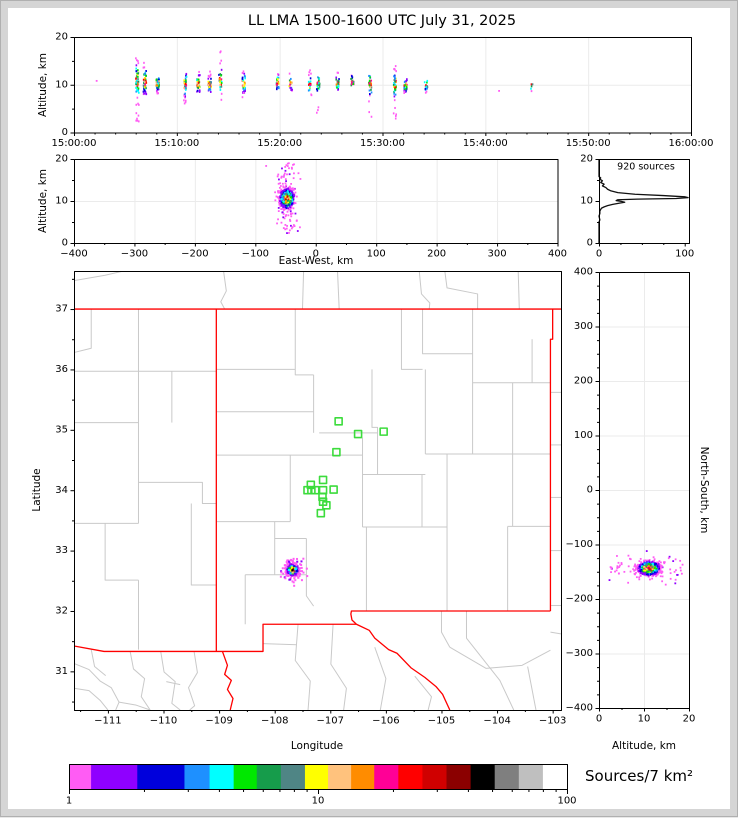  What do you see at coordinates (318, 776) in the screenshot?
I see `density-colorbar` at bounding box center [318, 776].